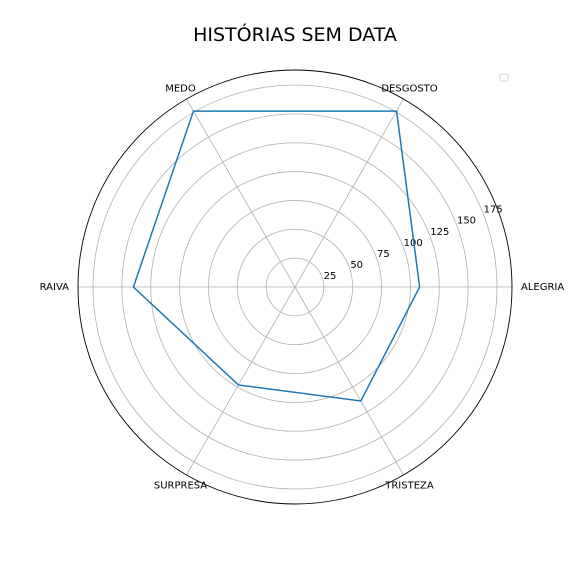 This screenshot has width=576, height=576. Describe the element at coordinates (55, 287) in the screenshot. I see `category-label: RAIVA` at that location.